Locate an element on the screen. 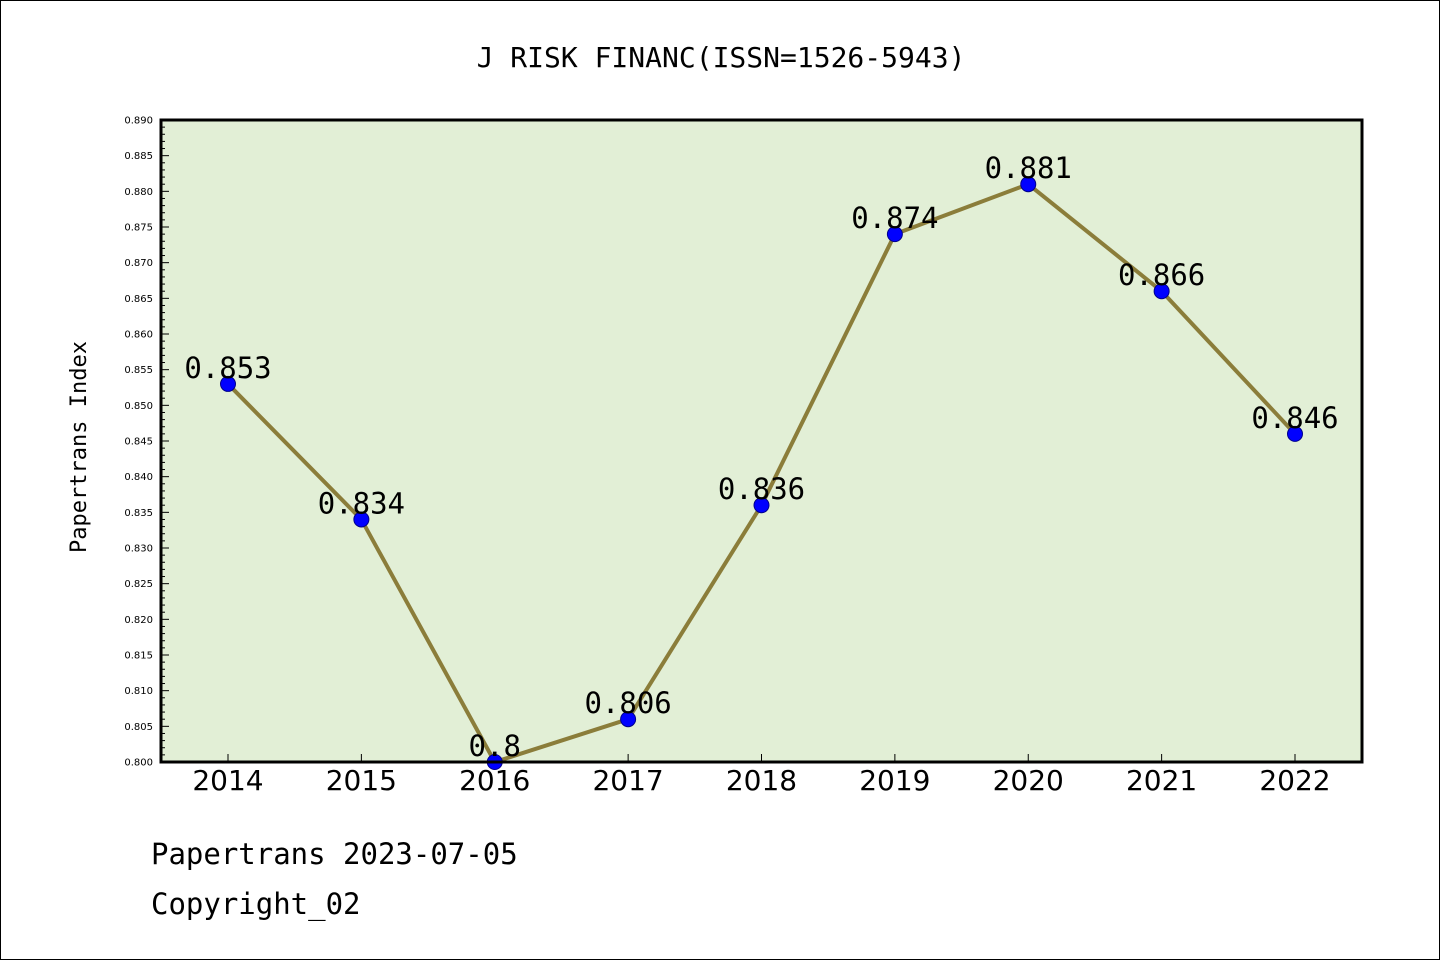 The image size is (1440, 960). x-tick-label: 2019 is located at coordinates (894, 780).